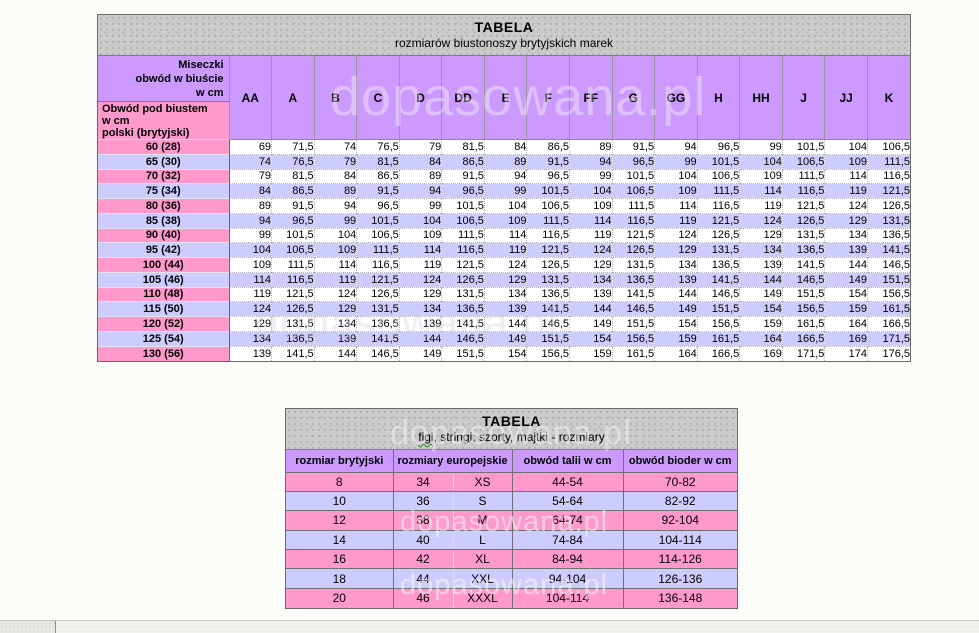 This screenshot has width=979, height=633. I want to click on bust-value-cell: 176,5, so click(888, 353).